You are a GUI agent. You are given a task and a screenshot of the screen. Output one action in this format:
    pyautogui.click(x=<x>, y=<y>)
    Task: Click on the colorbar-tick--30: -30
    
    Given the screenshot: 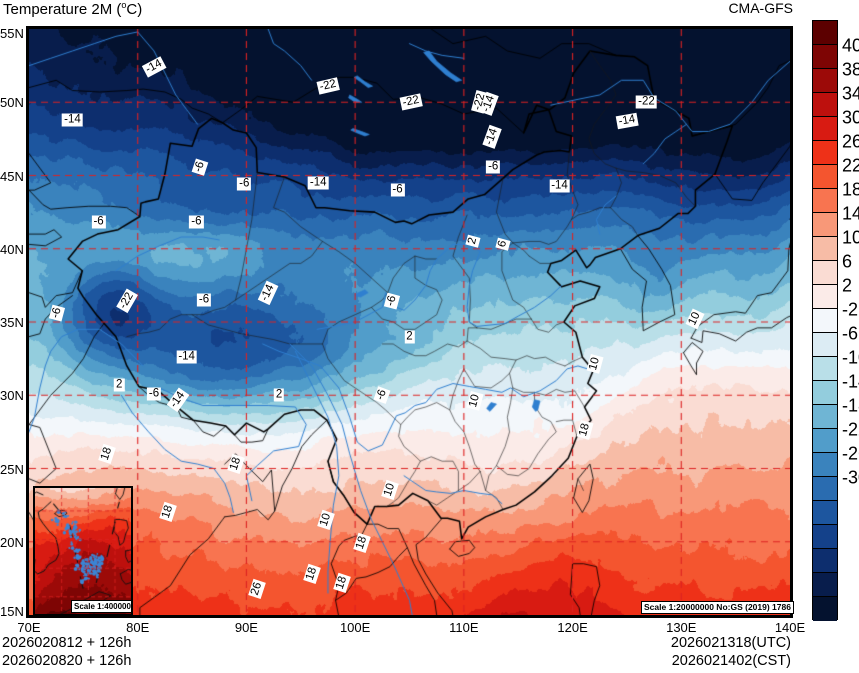 What is the action you would take?
    pyautogui.click(x=850, y=477)
    